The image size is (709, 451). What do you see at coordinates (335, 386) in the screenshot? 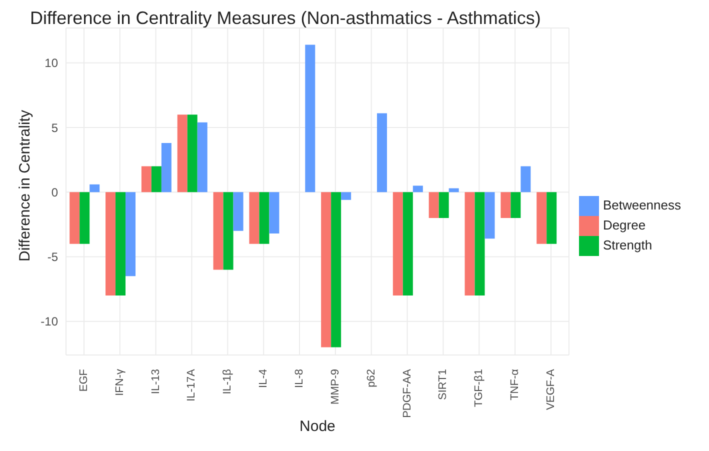
I see `x-tick-label: MMP-9` at bounding box center [335, 386].